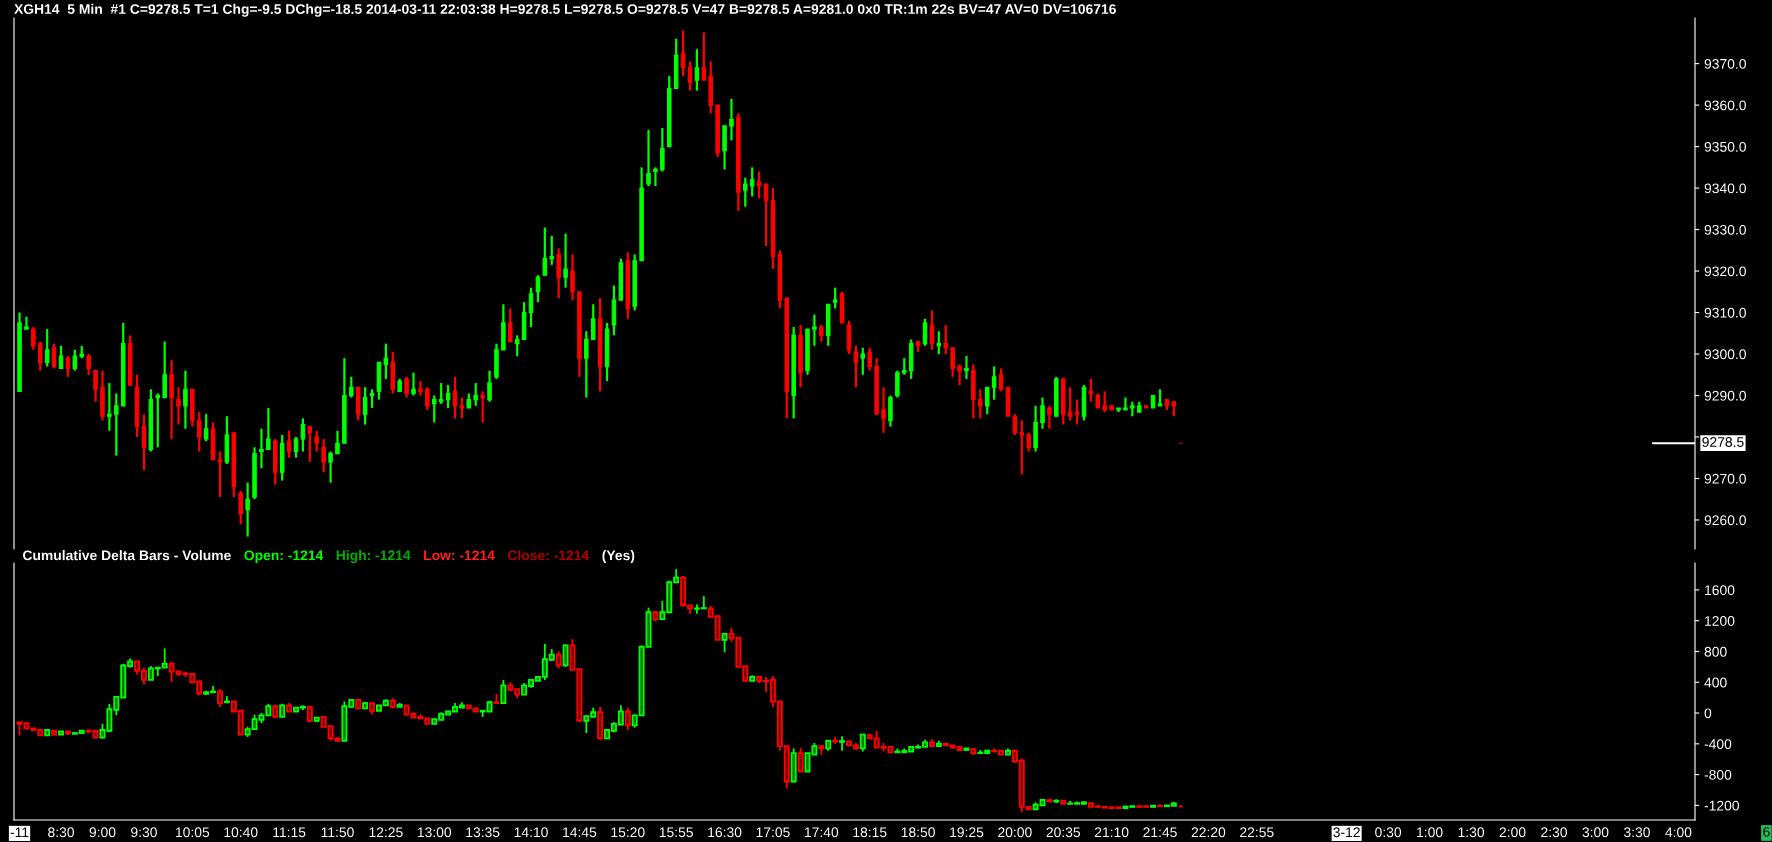 This screenshot has height=842, width=1772. Describe the element at coordinates (531, 832) in the screenshot. I see `x-tick-label: 14:10` at that location.